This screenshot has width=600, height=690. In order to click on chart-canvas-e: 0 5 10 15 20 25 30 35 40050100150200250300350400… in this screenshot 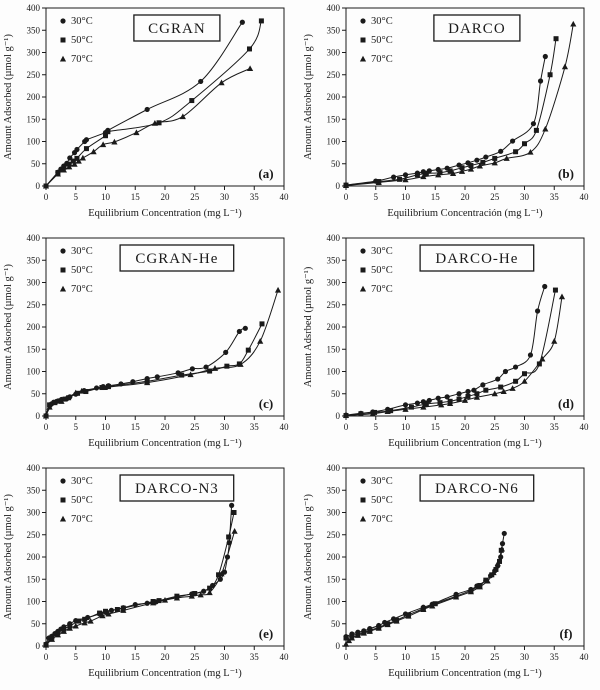, I will do `click(146, 571)`.